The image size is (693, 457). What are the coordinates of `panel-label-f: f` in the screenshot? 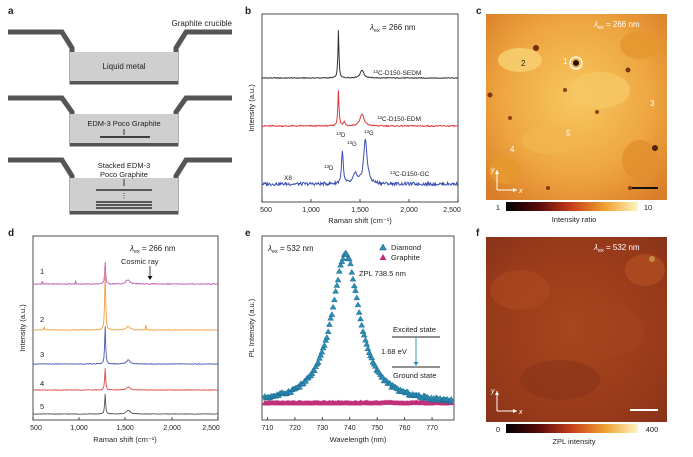 It's located at (478, 233).